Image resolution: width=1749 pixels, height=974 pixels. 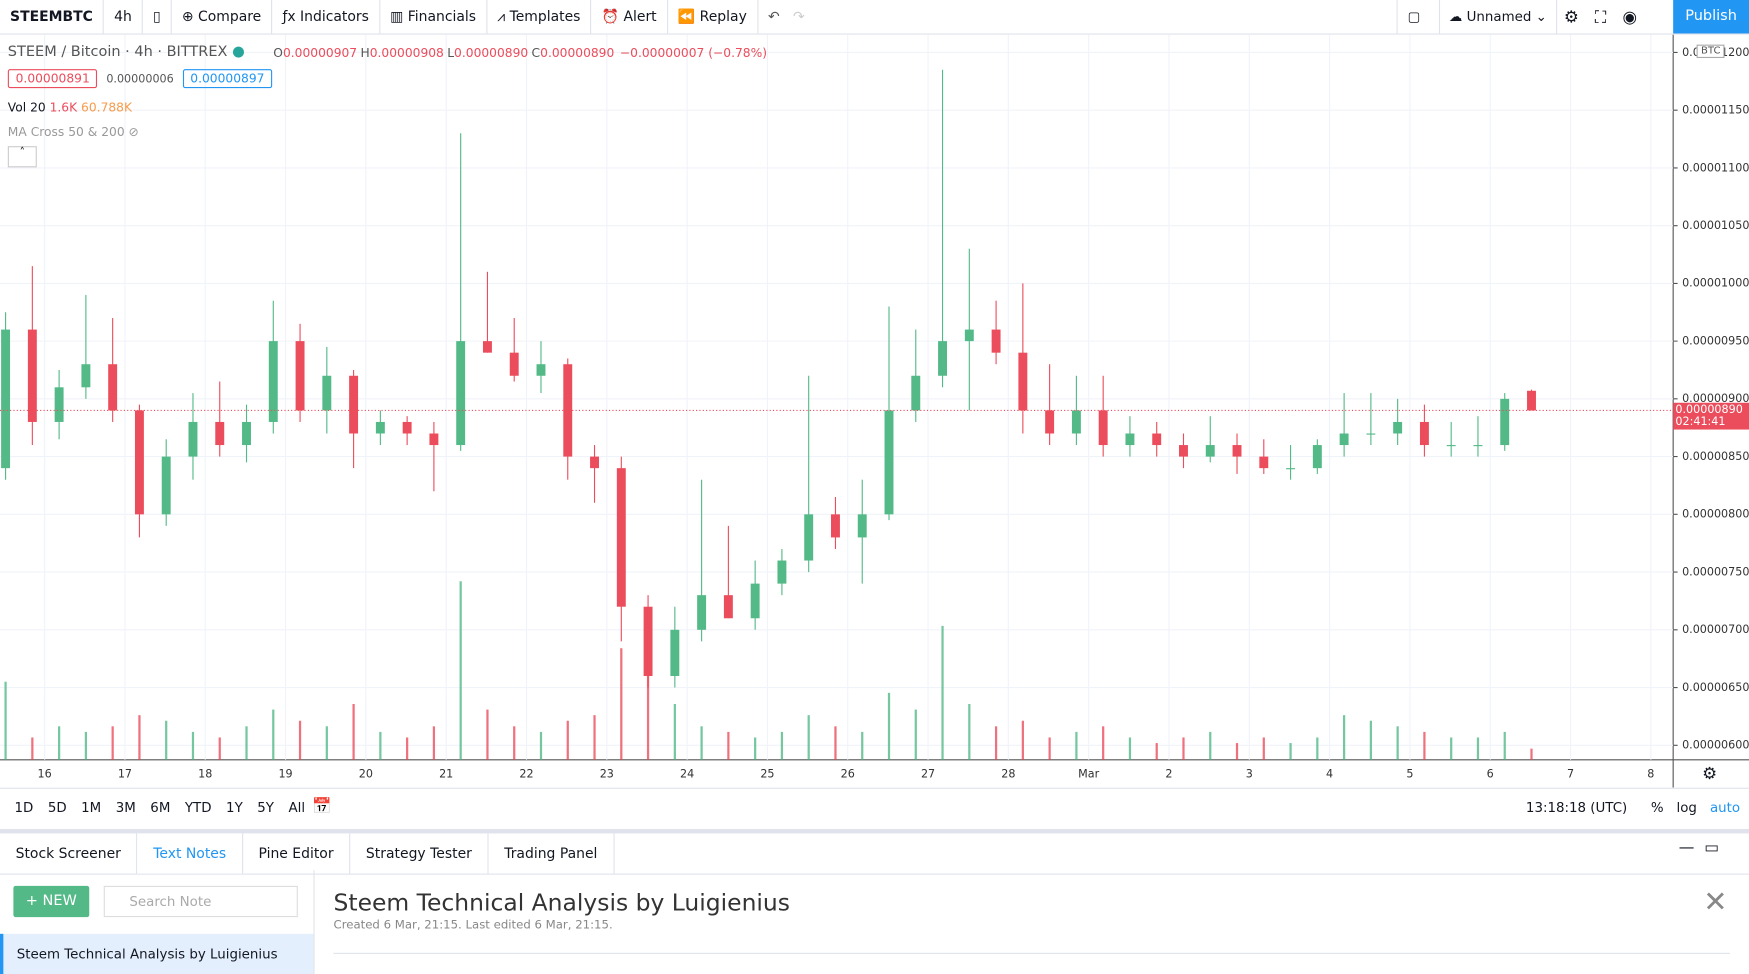 What do you see at coordinates (1715, 902) in the screenshot?
I see `close-note: ✕` at bounding box center [1715, 902].